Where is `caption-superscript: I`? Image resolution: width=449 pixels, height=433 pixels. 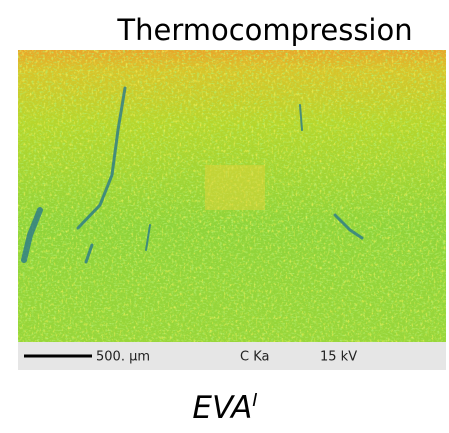 caption-superscript: I is located at coordinates (254, 400).